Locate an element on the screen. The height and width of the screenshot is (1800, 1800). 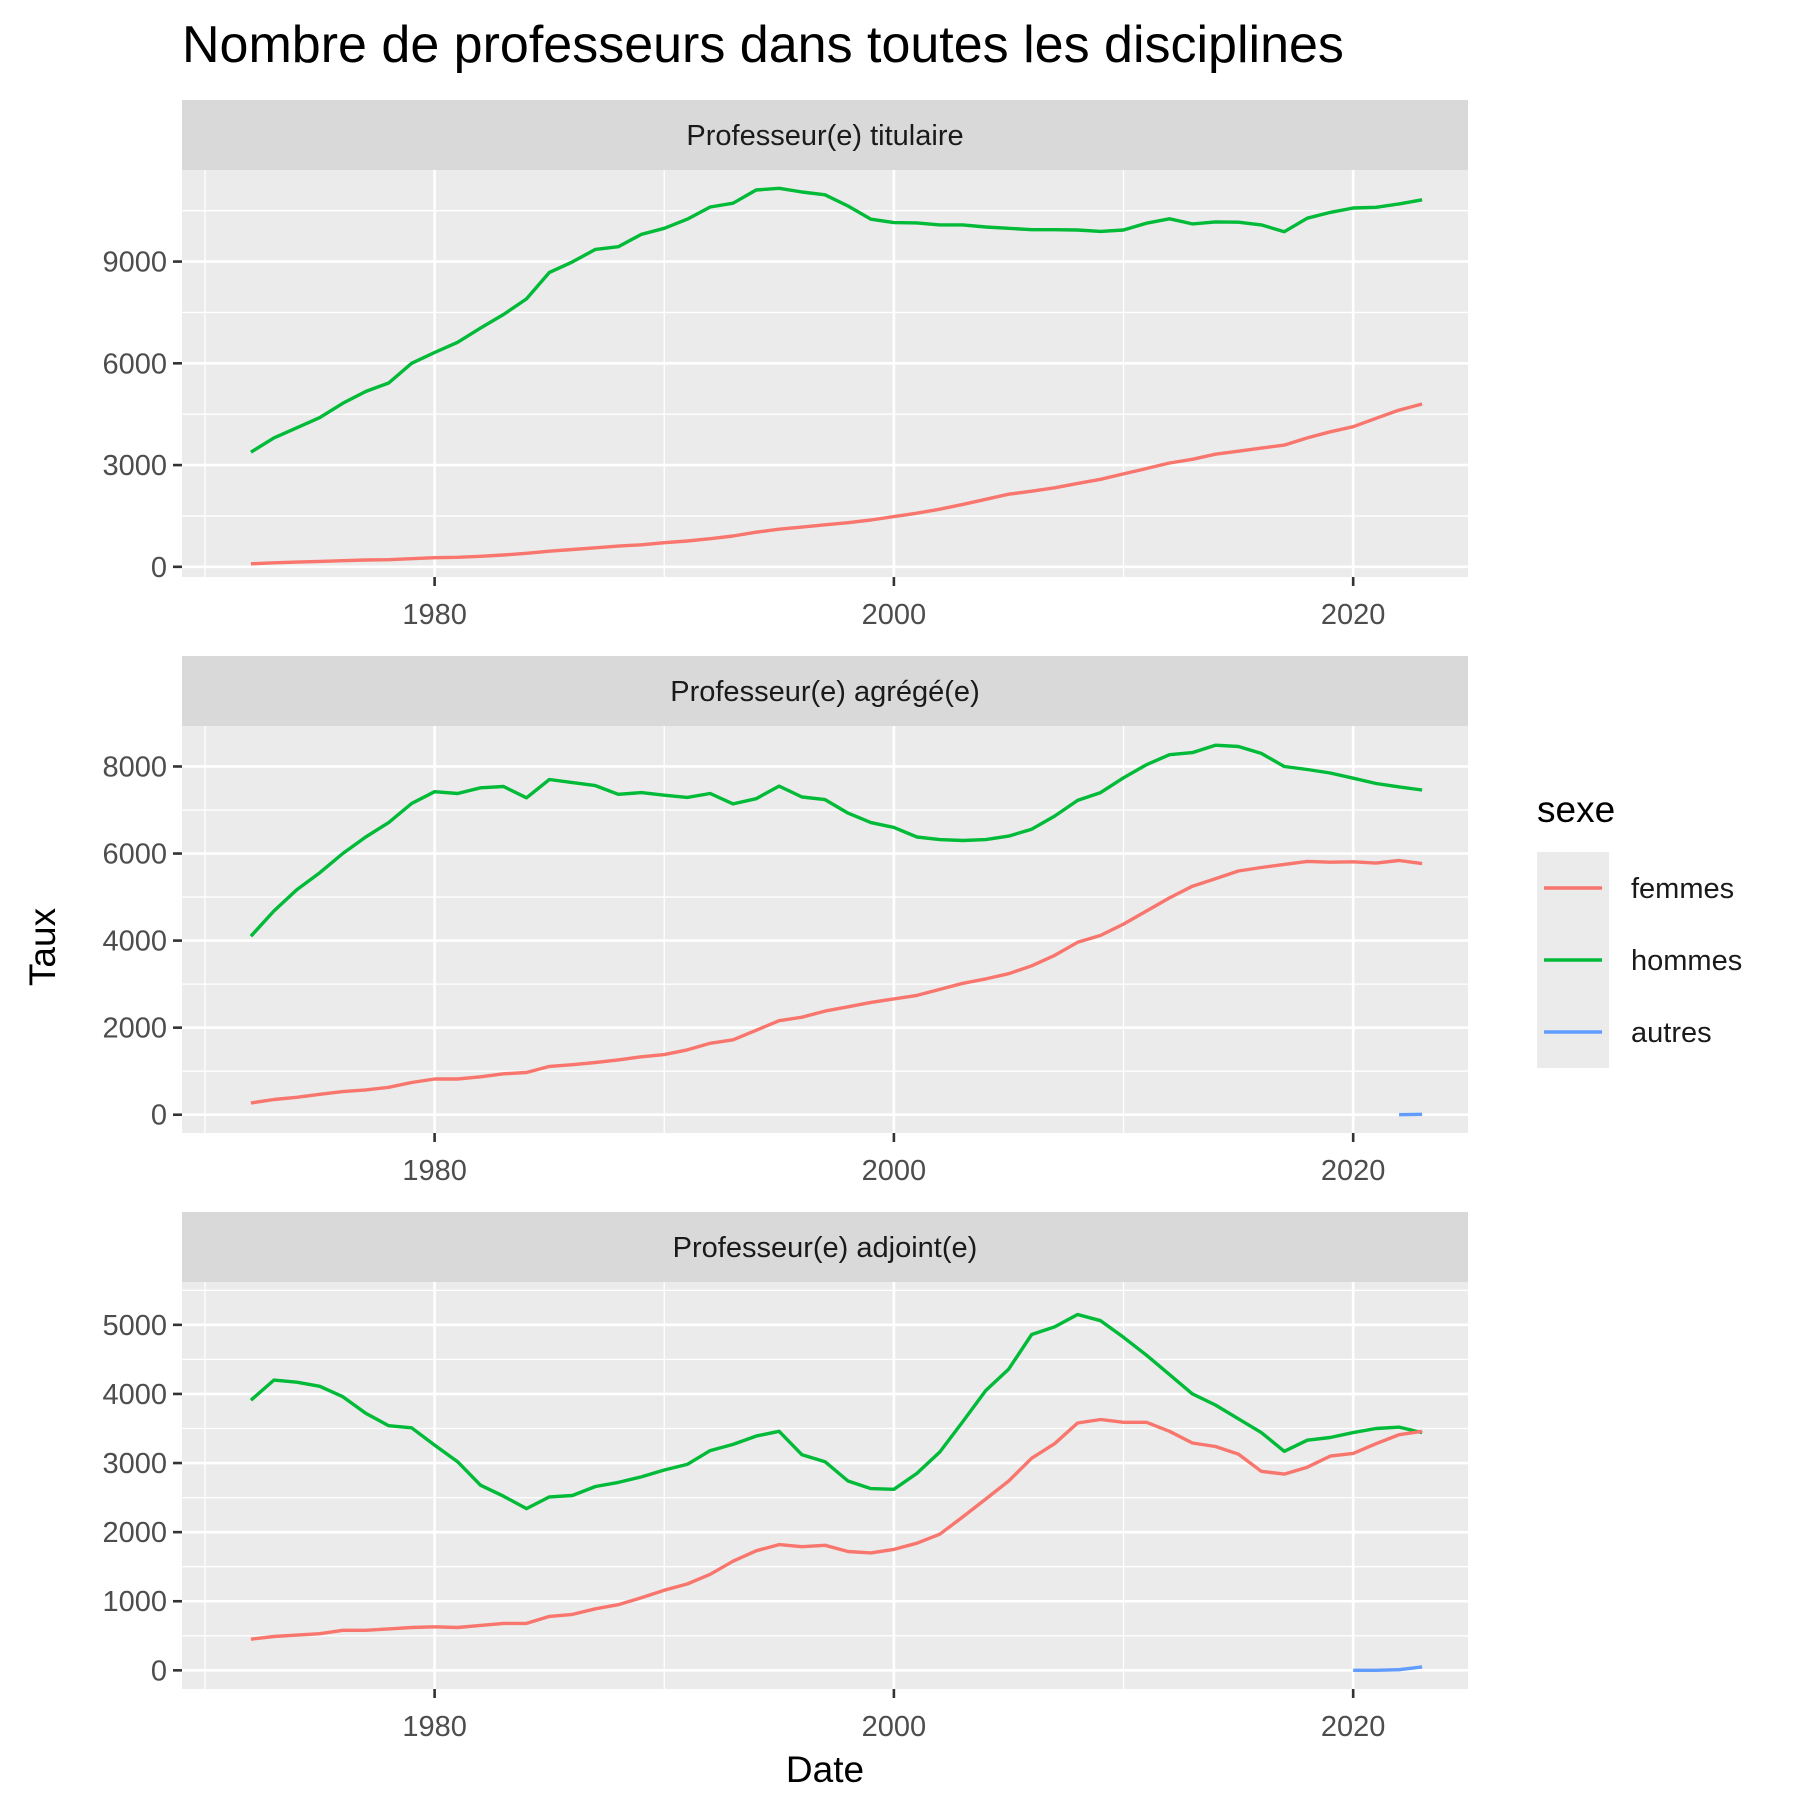
legend: sexe femmes hommes autres is located at coordinates (1639, 928).